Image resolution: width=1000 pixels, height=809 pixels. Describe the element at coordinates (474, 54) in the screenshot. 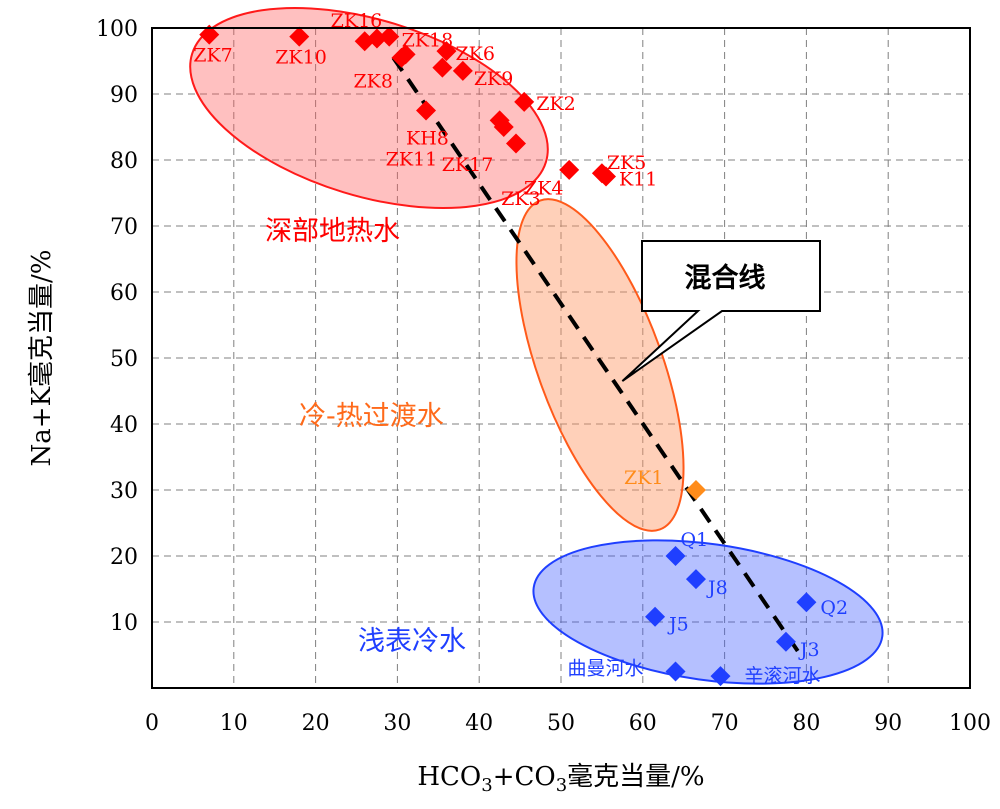

I see `point-label: ZK6` at that location.